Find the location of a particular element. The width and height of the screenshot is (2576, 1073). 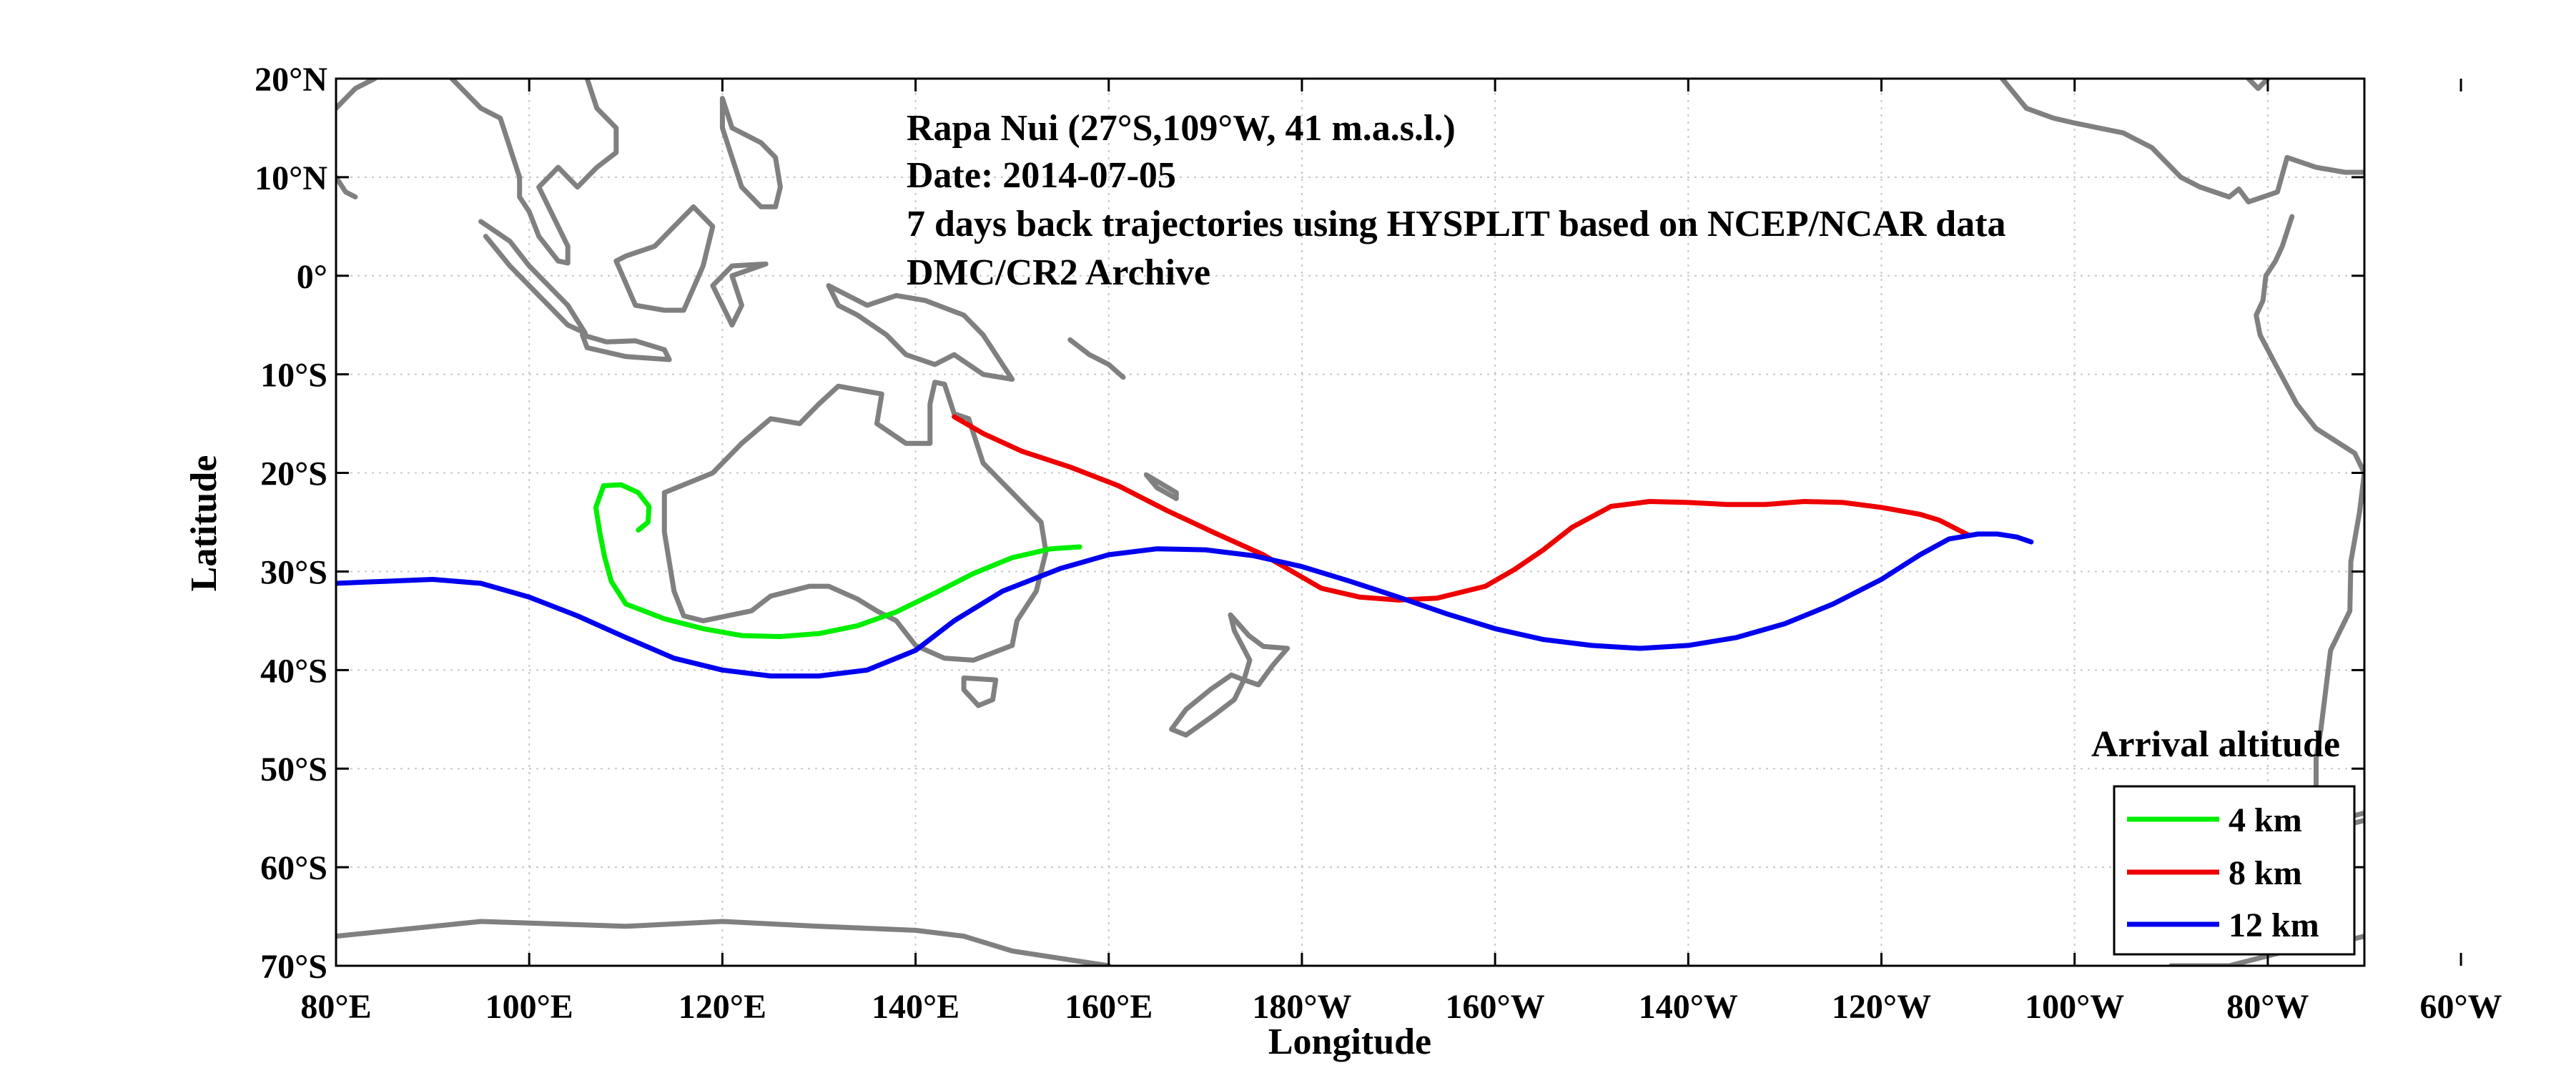

y-axis-title: Latitude is located at coordinates (204, 523).